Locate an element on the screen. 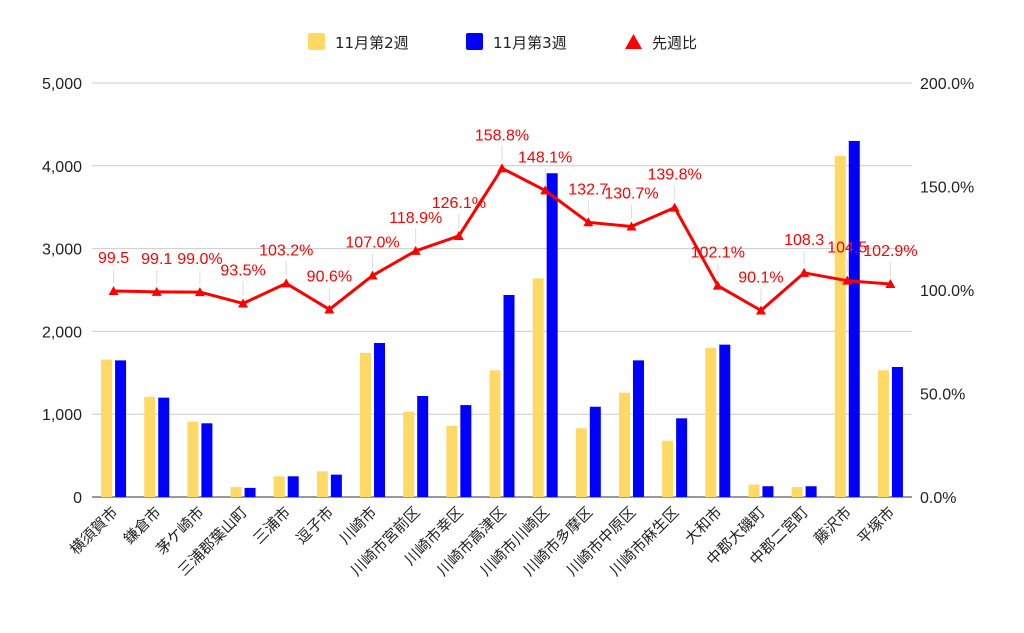 Image resolution: width=1024 pixels, height=633 pixels. ratio-data-label: 139.8% is located at coordinates (674, 175).